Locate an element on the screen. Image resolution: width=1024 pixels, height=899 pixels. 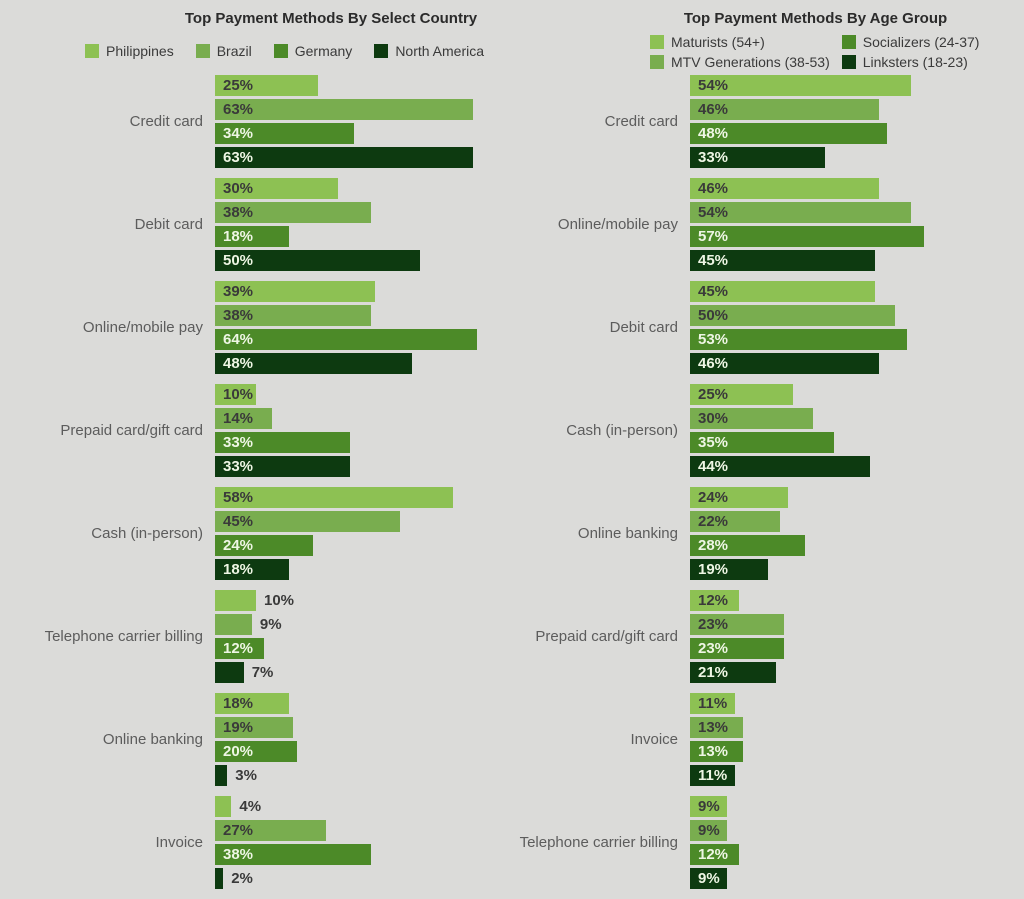
bar-row: 53% is located at coordinates (799, 339).